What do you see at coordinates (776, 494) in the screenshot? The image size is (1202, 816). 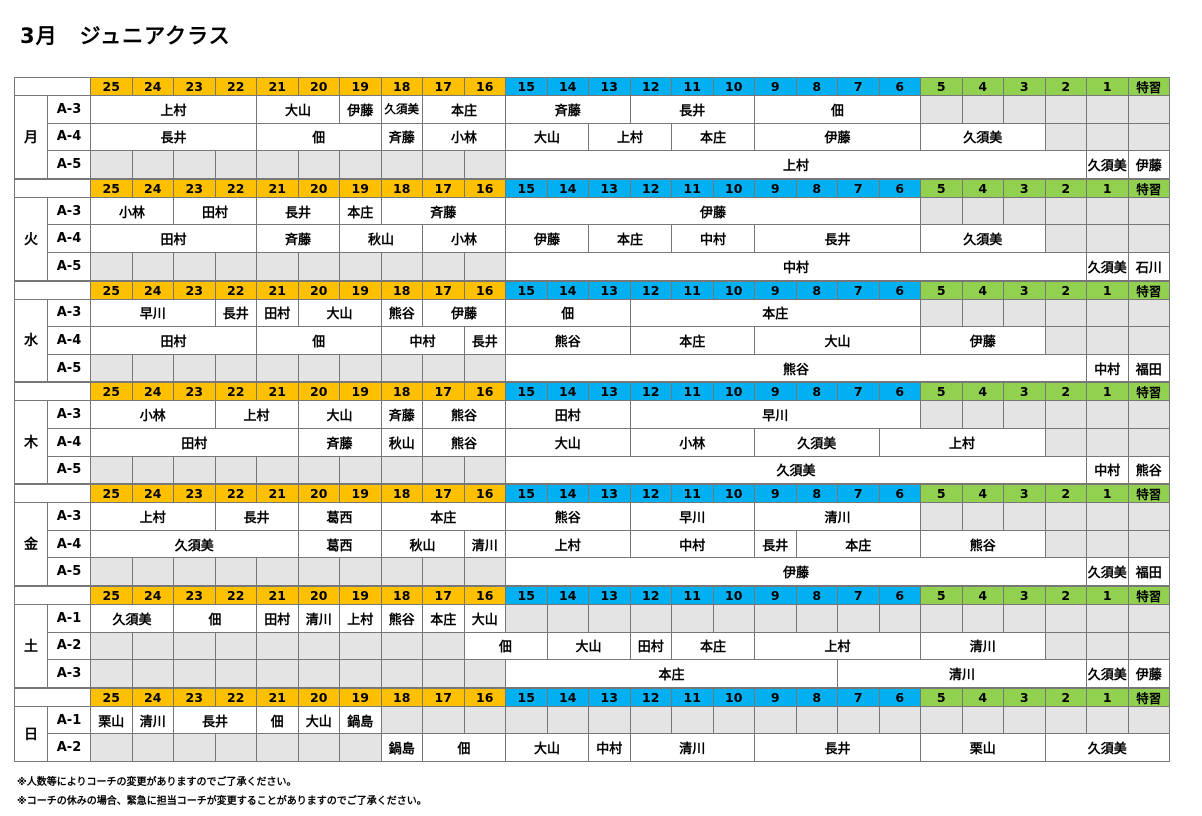 I see `time-slot-header: 9` at bounding box center [776, 494].